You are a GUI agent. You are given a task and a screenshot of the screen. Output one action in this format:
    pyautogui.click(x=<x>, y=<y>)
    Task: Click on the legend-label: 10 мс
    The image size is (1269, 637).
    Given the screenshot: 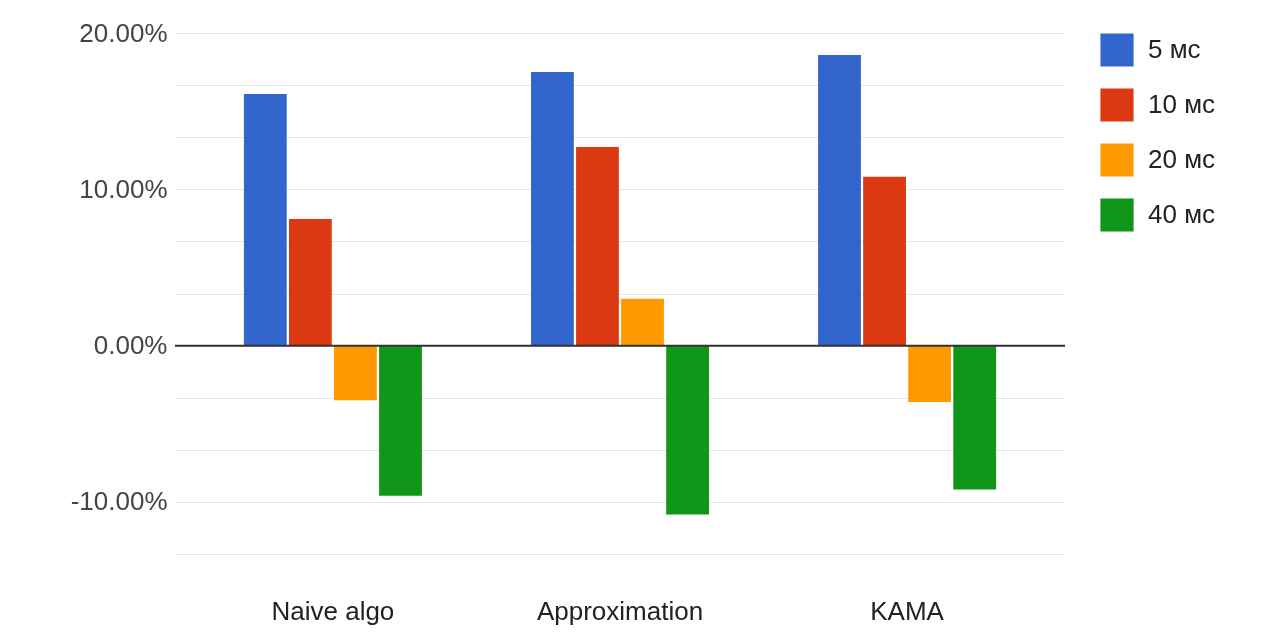 What is the action you would take?
    pyautogui.click(x=1182, y=104)
    